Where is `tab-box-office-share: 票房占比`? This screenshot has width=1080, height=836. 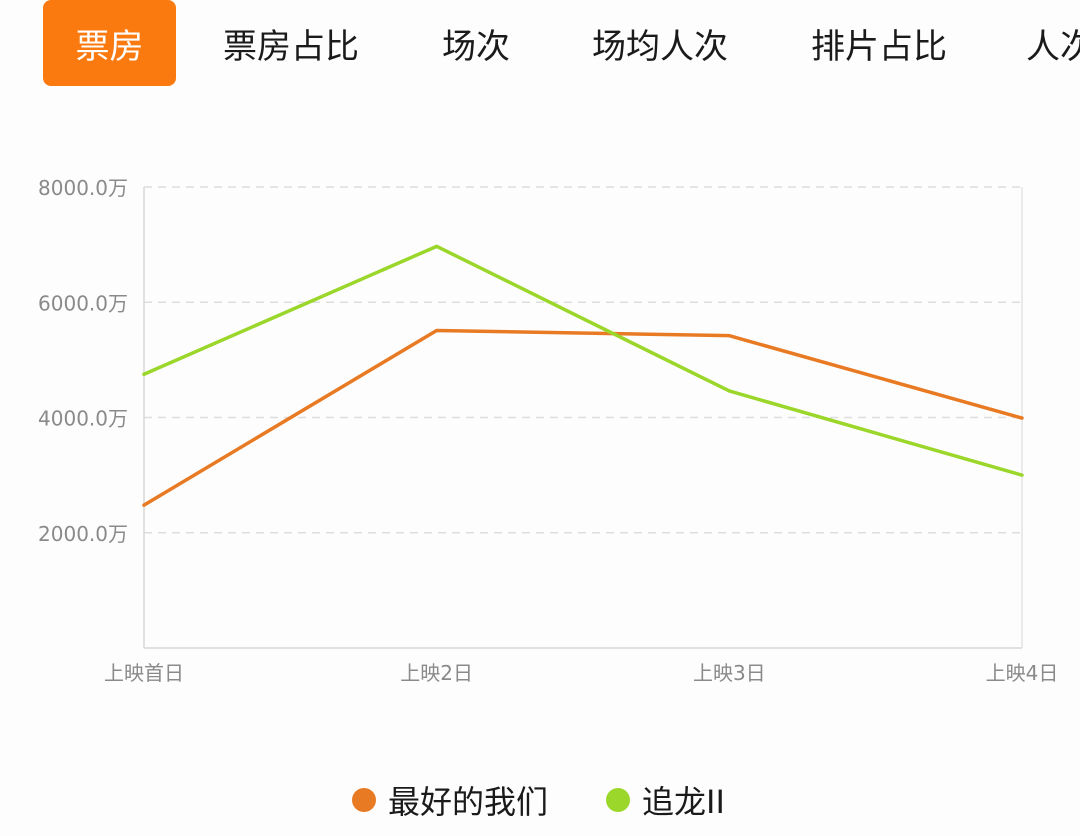 tab-box-office-share: 票房占比 is located at coordinates (291, 46).